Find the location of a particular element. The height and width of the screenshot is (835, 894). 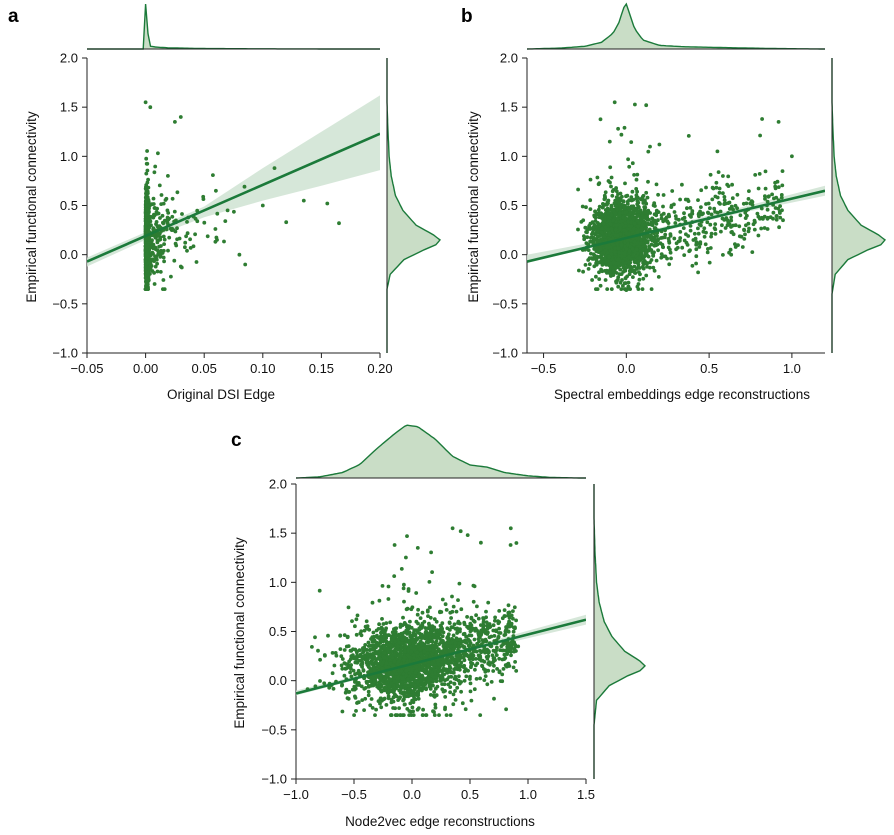

panel-a-y-tick-label: 0.5 is located at coordinates (69, 205).